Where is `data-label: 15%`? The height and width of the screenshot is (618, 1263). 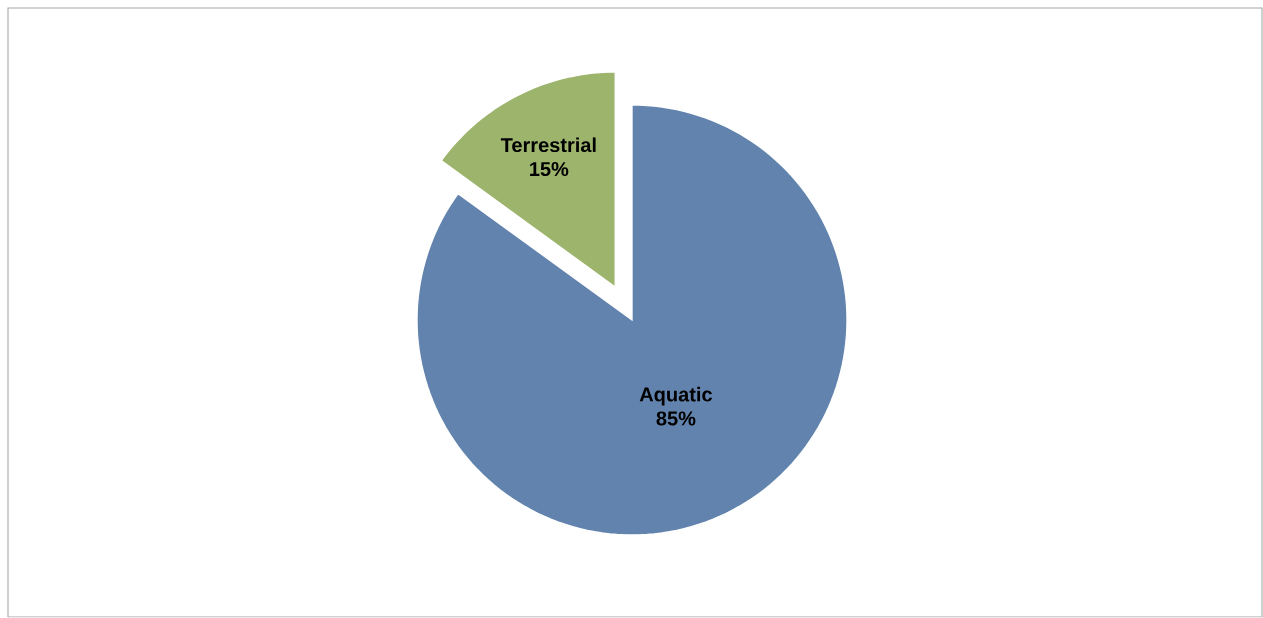 data-label: 15% is located at coordinates (549, 169).